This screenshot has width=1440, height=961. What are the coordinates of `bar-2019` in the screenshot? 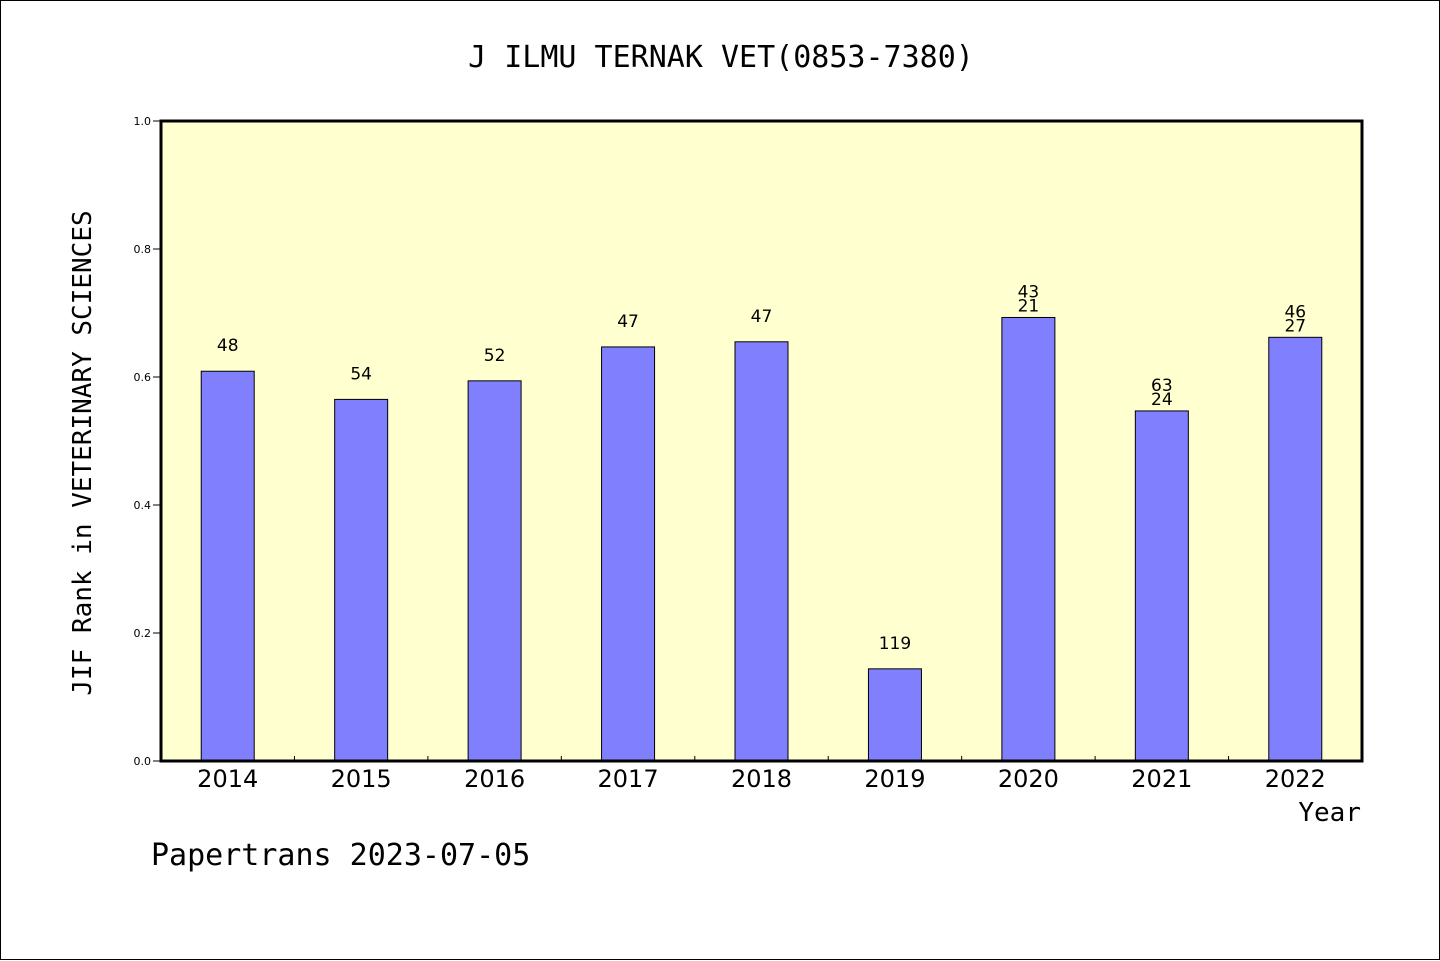 It's located at (894, 715).